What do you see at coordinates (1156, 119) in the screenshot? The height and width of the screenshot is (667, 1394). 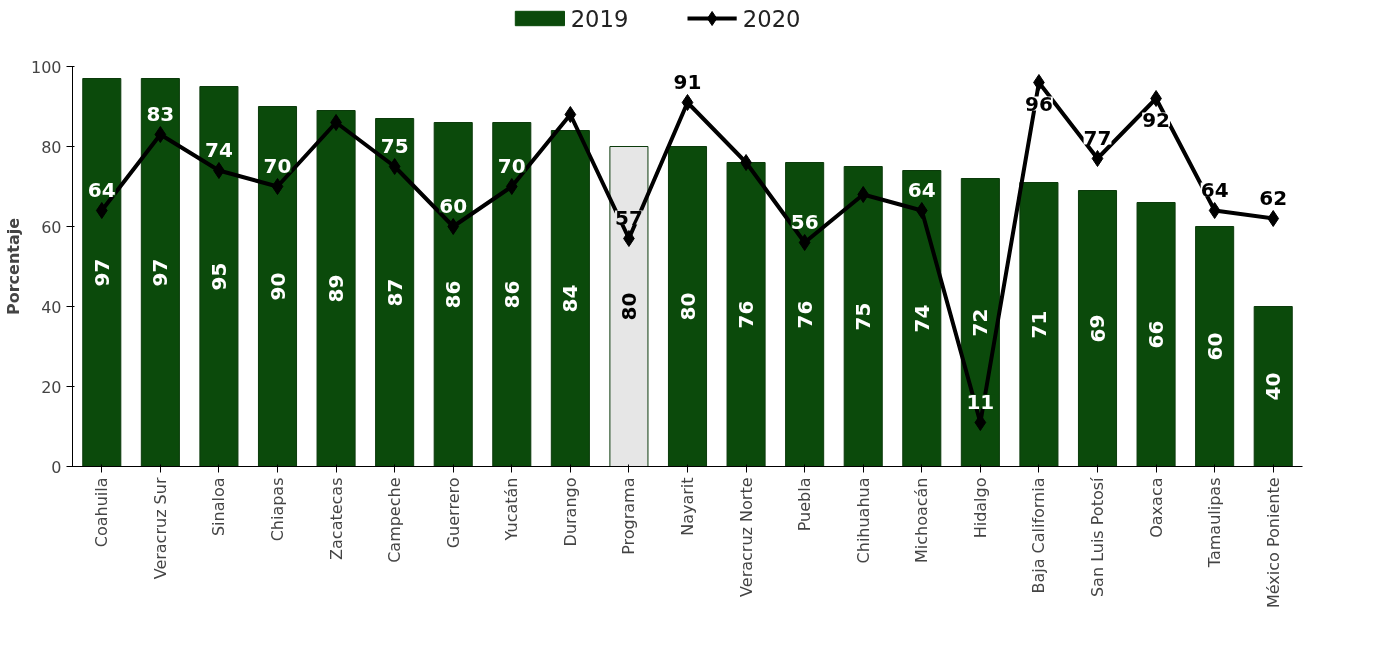 I see `data-label: 92` at bounding box center [1156, 119].